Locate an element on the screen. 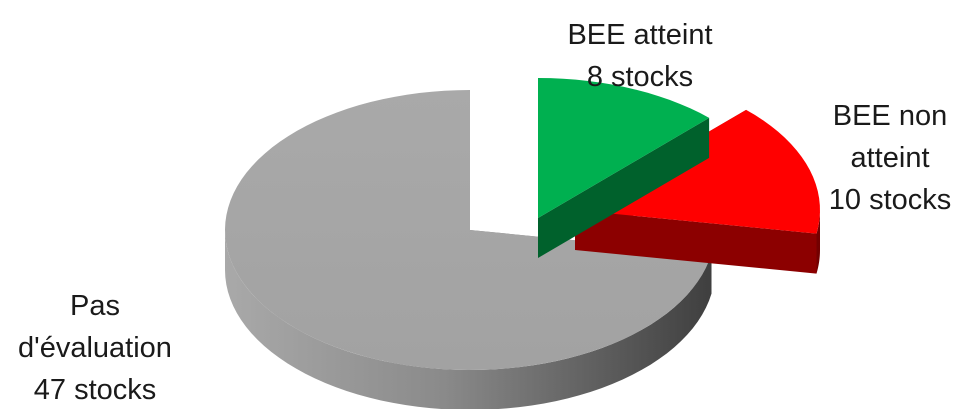 Image resolution: width=968 pixels, height=411 pixels. slice-label-line: BEE atteint is located at coordinates (640, 35).